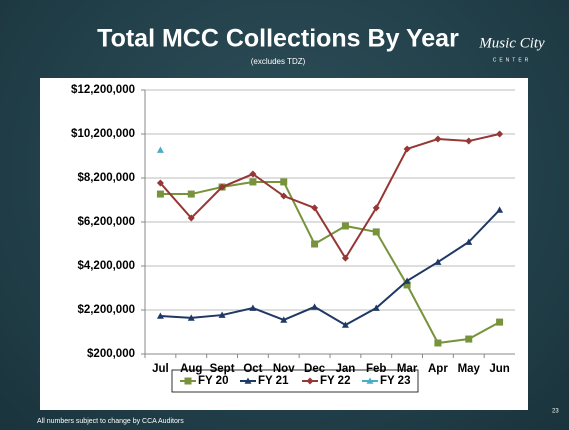 This screenshot has width=569, height=430. Describe the element at coordinates (395, 381) in the screenshot. I see `legend-label: FY 23` at that location.